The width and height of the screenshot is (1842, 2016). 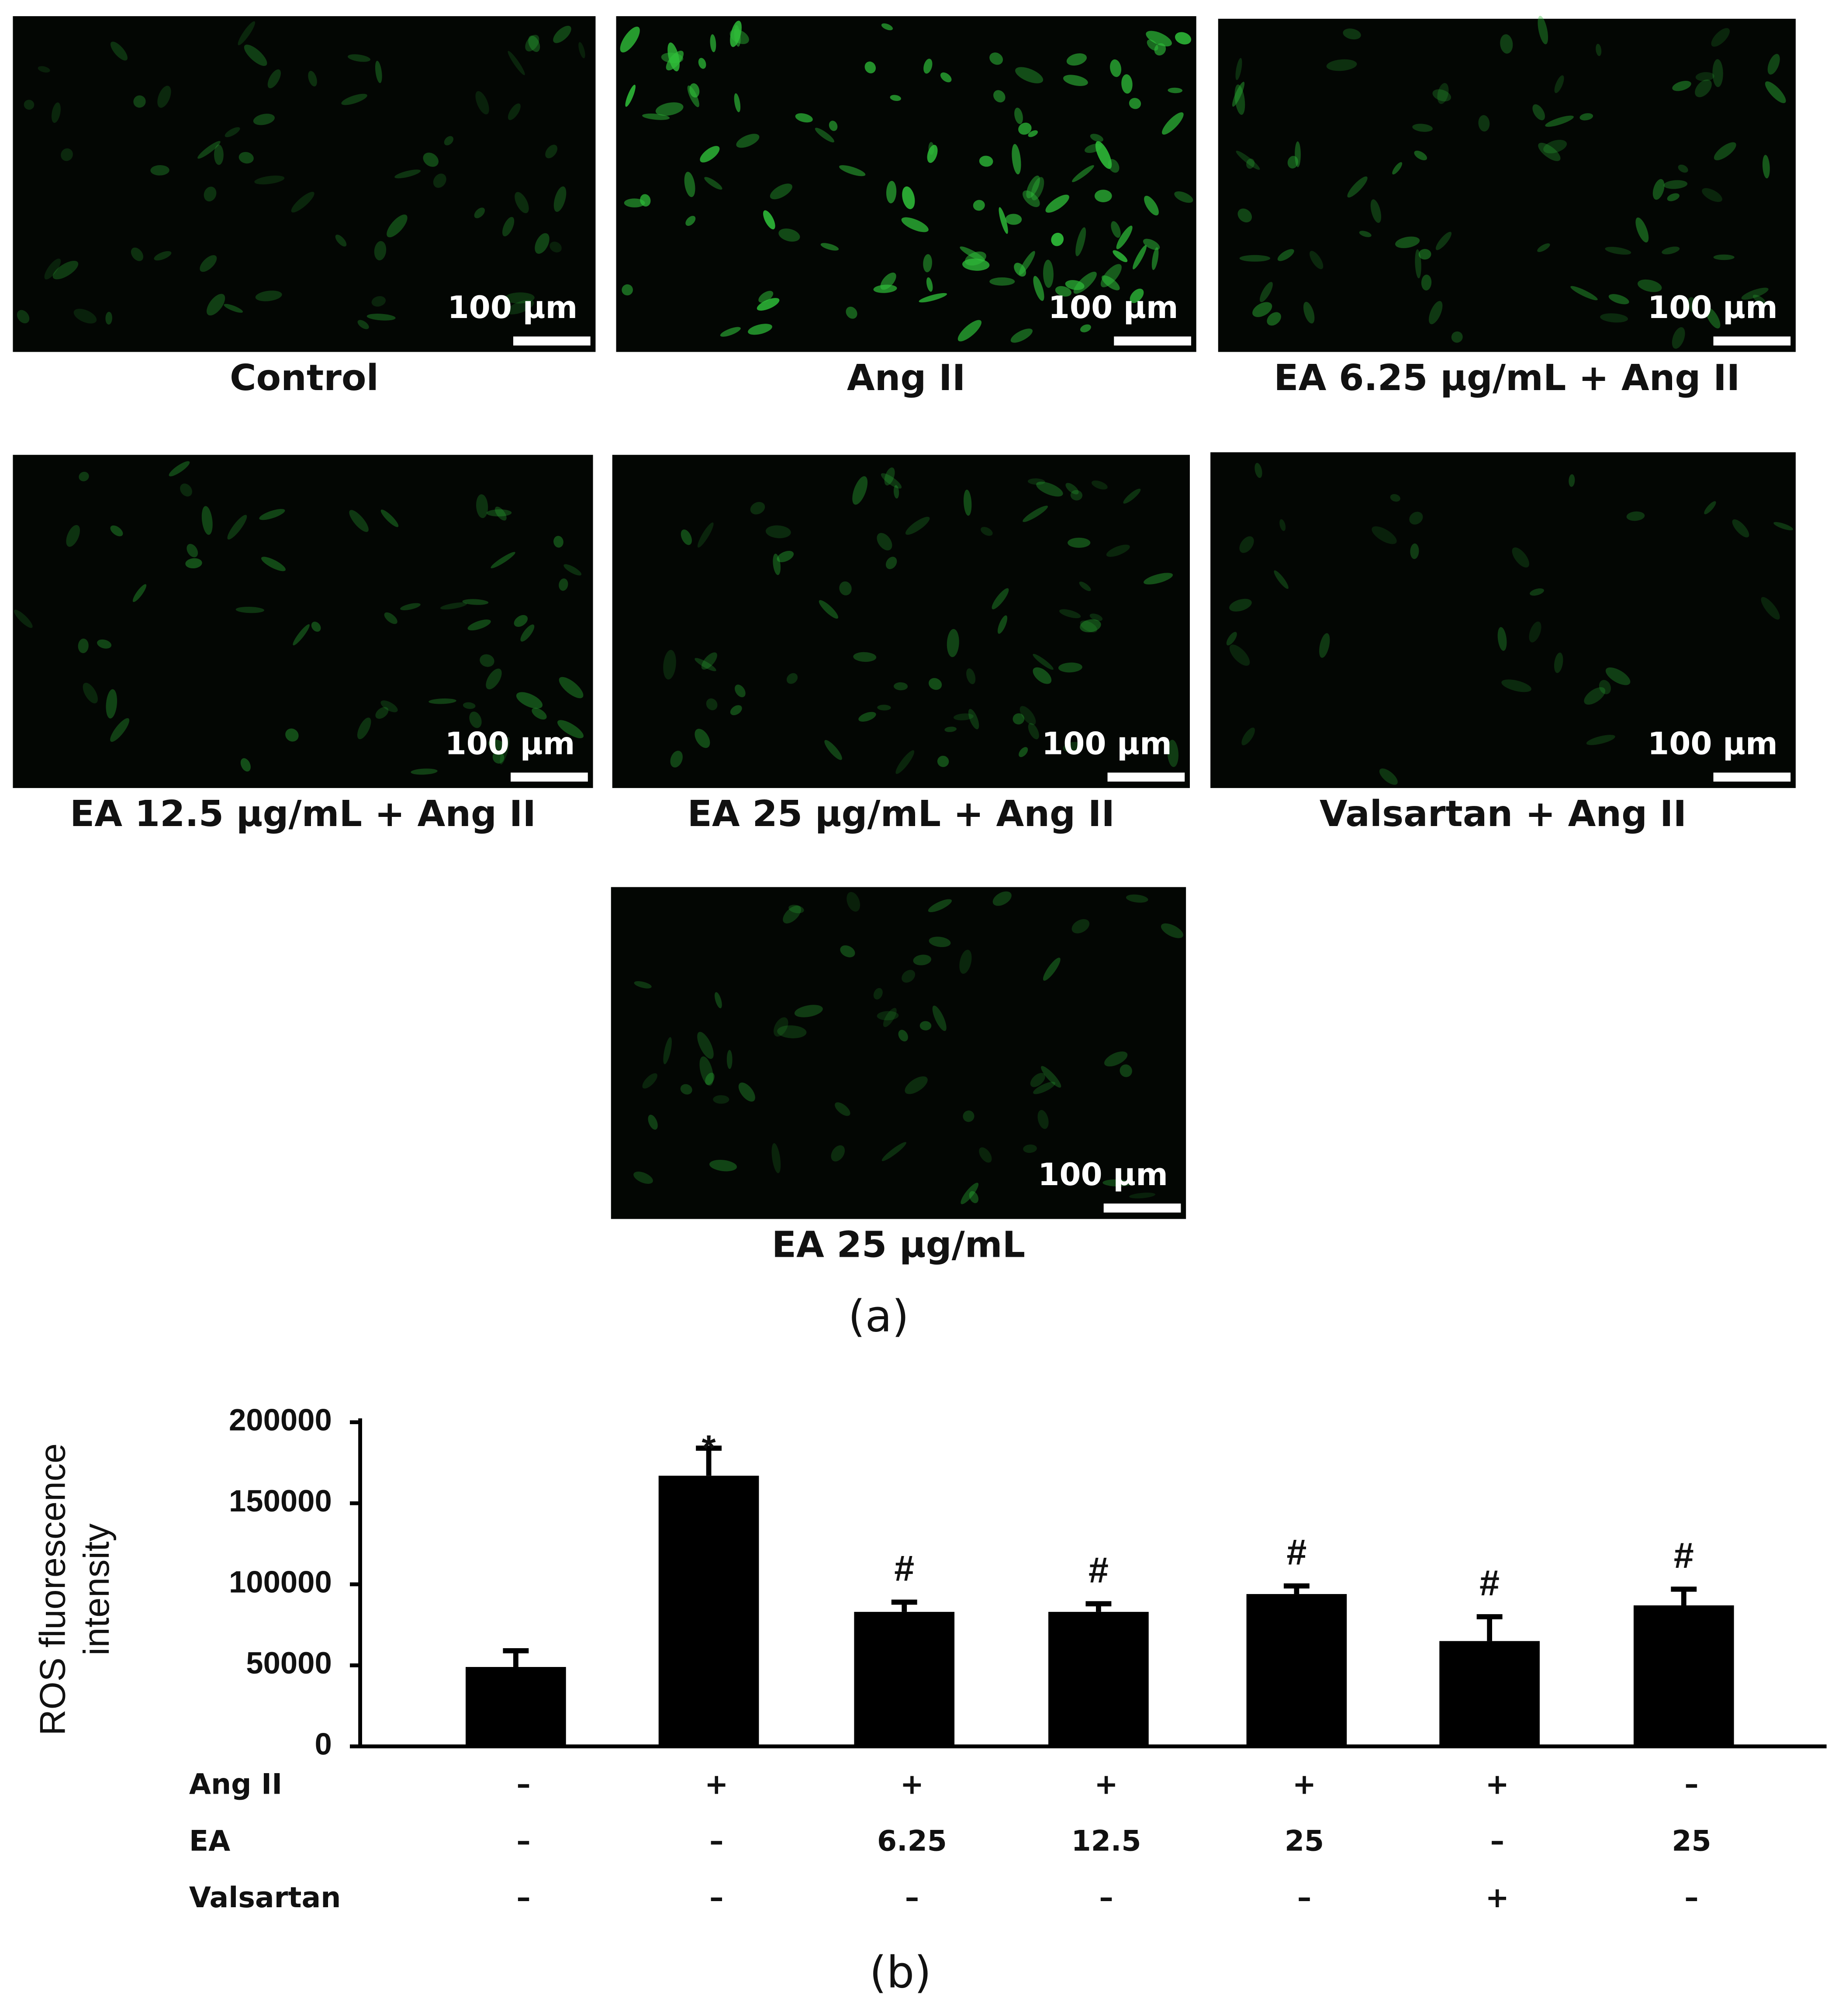 I want to click on y-tick-label: 0, so click(x=323, y=1744).